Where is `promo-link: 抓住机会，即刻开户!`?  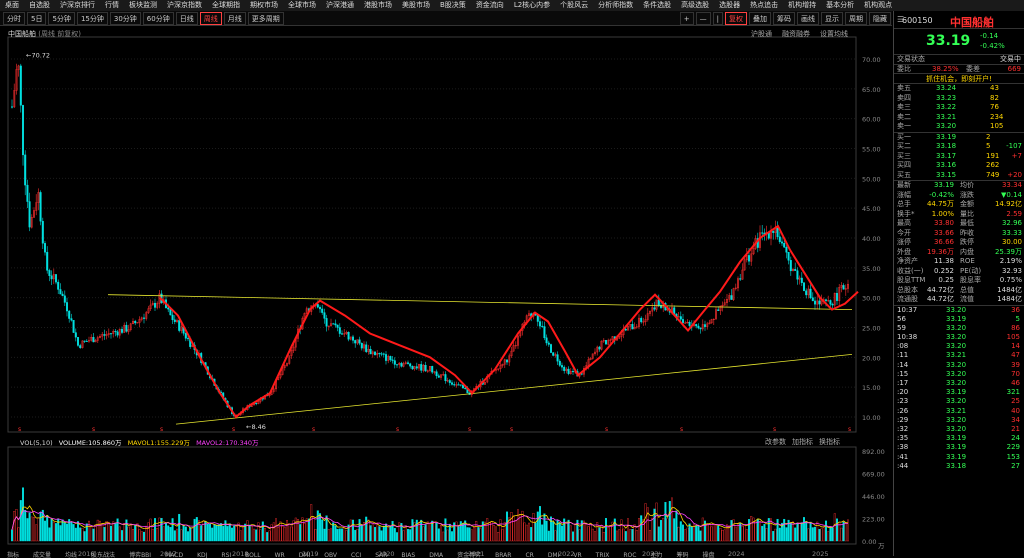
promo-link: 抓住机会，即刻开户! is located at coordinates (959, 79).